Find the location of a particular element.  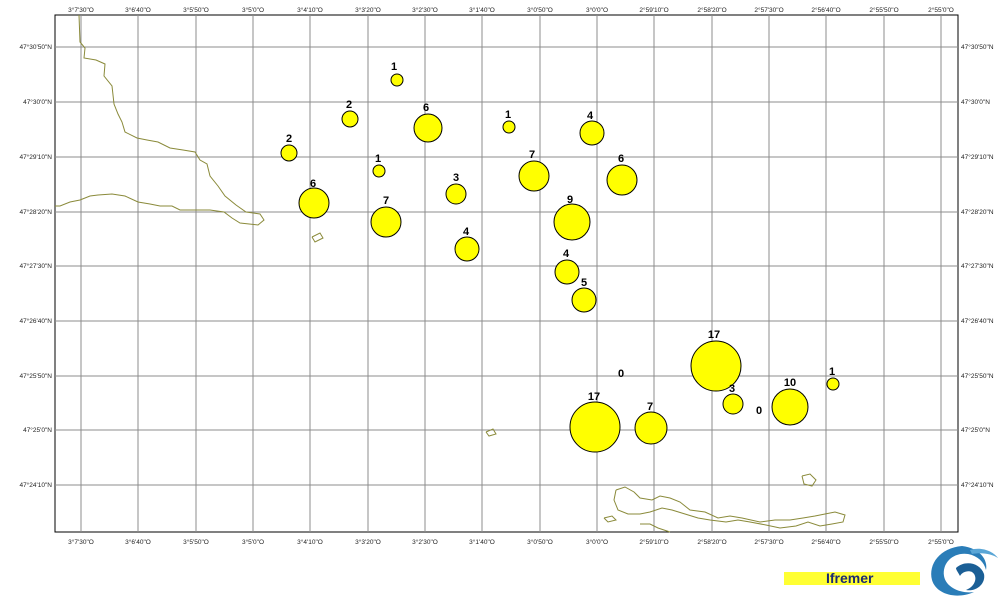

bottom-tick-label: 3°3'20"O is located at coordinates (368, 542).